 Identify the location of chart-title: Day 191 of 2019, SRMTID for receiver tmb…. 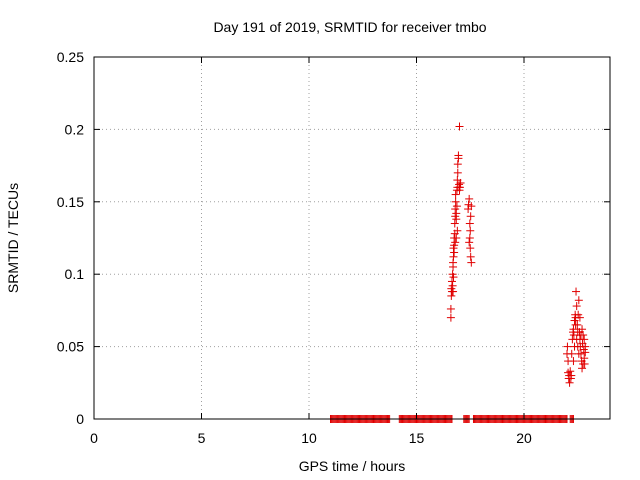
(349, 27).